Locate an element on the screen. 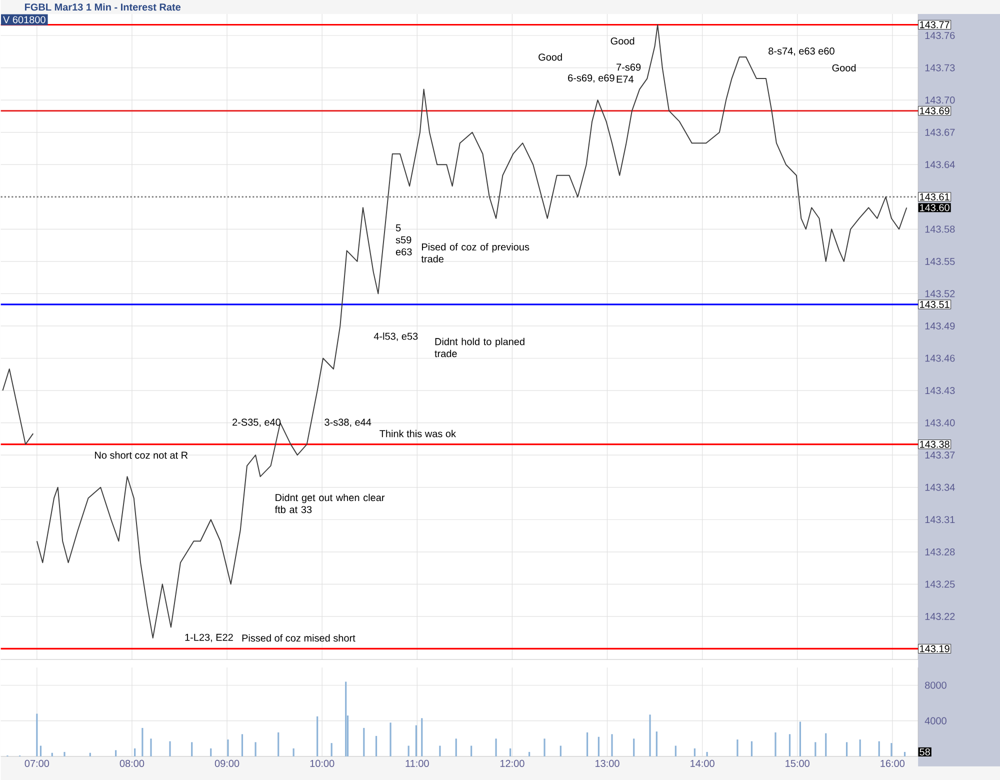 The width and height of the screenshot is (1000, 780). y-tick-label: 143.67 is located at coordinates (940, 132).